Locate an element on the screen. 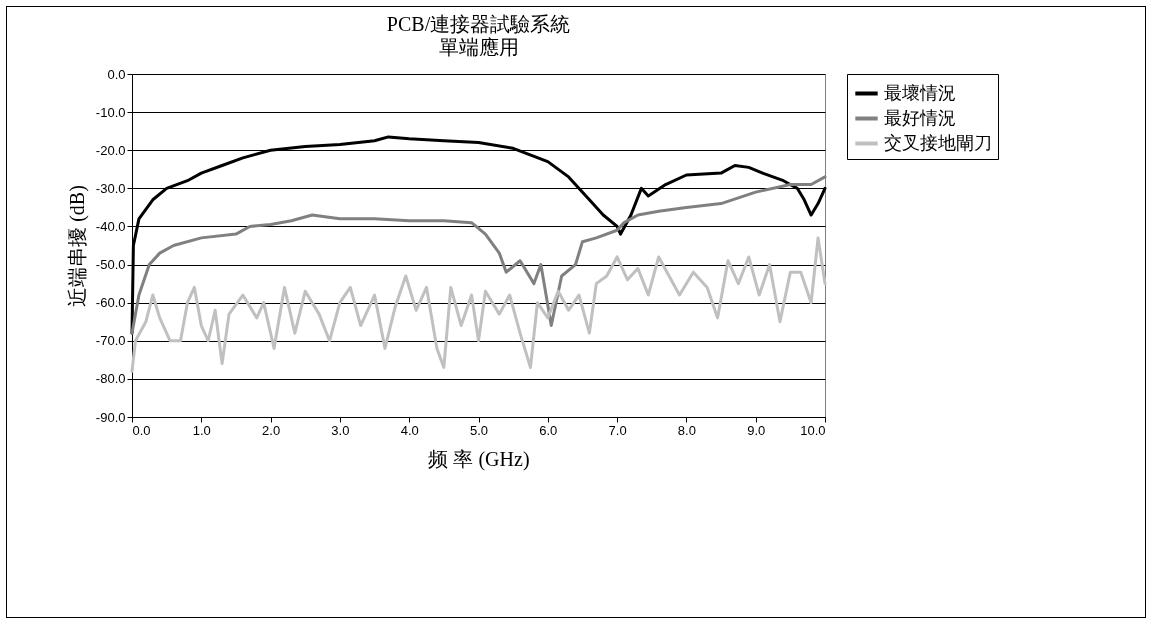 The width and height of the screenshot is (1156, 630). legend-label: 最好情況 is located at coordinates (920, 117).